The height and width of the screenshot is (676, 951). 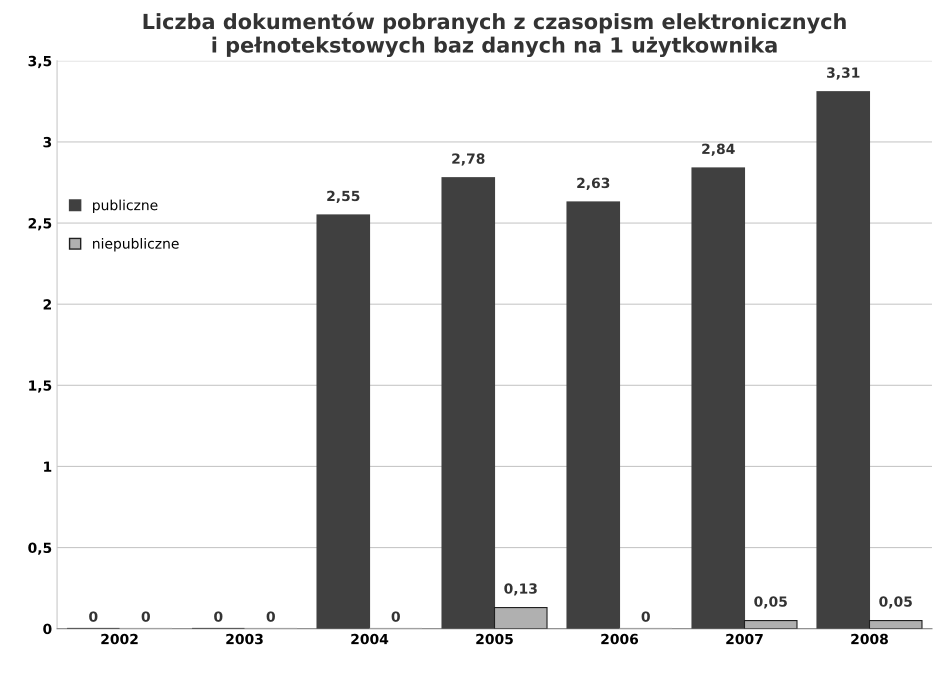 What do you see at coordinates (47, 304) in the screenshot?
I see `y-tick-label: 2` at bounding box center [47, 304].